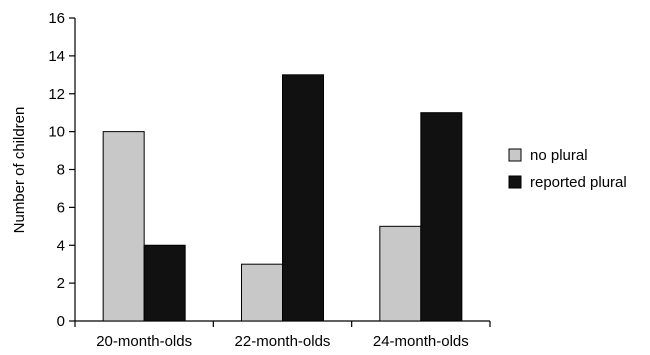 The height and width of the screenshot is (355, 650). What do you see at coordinates (61, 283) in the screenshot?
I see `y-tick-label: 2` at bounding box center [61, 283].